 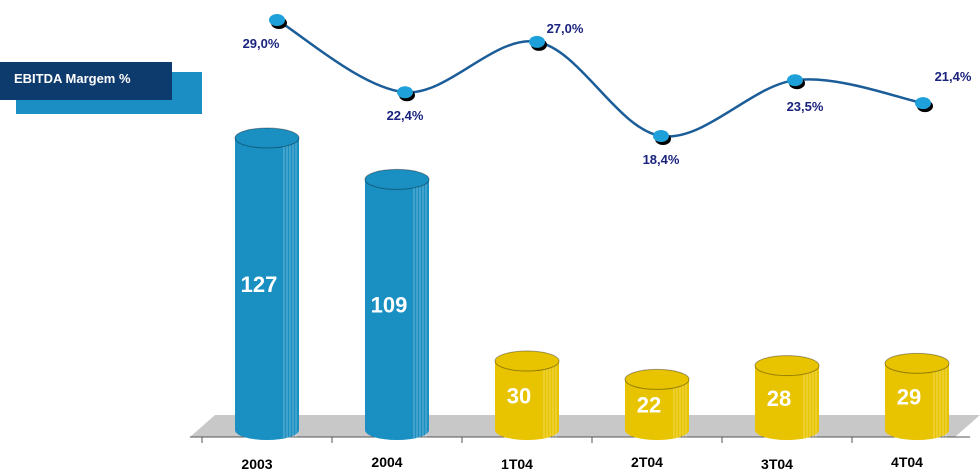 I want to click on x-tick-label: 1T04, so click(x=517, y=464).